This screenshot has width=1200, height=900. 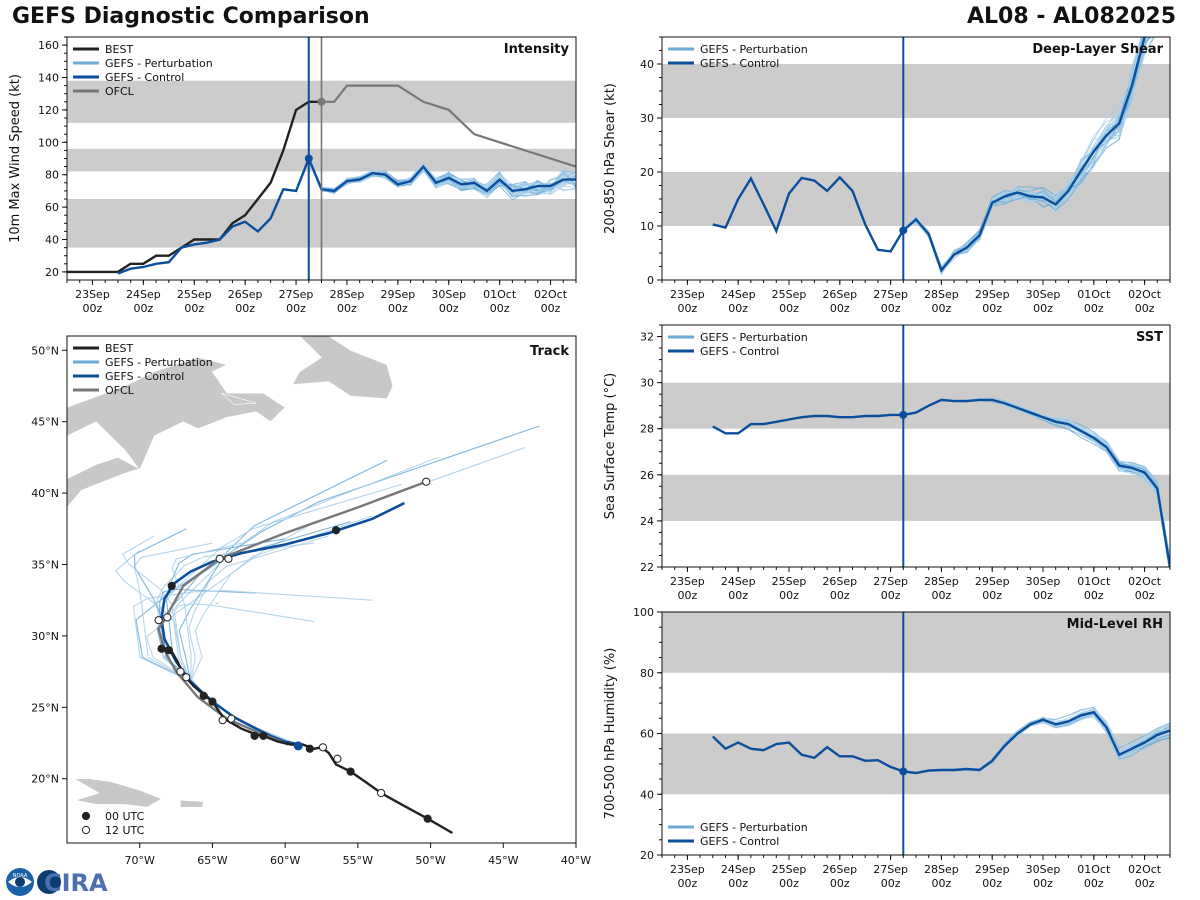 I want to click on sst-xtick-date: 26Sep, so click(x=839, y=581).